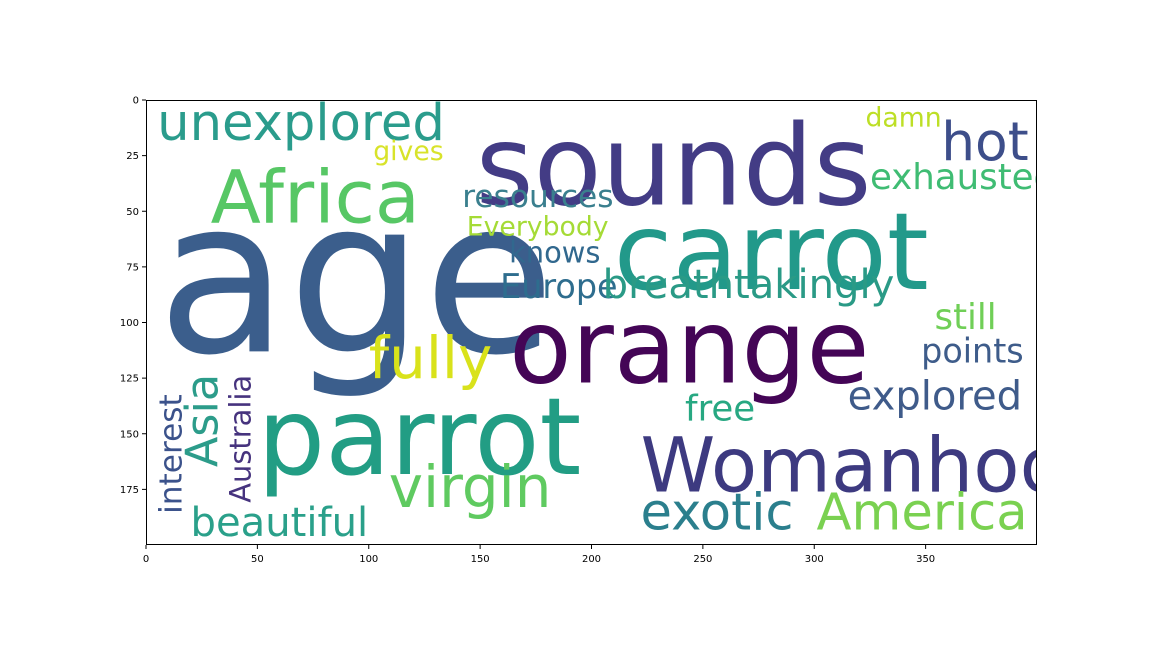 The image size is (1152, 648). Describe the element at coordinates (136, 101) in the screenshot. I see `y-tick-label: 0` at that location.